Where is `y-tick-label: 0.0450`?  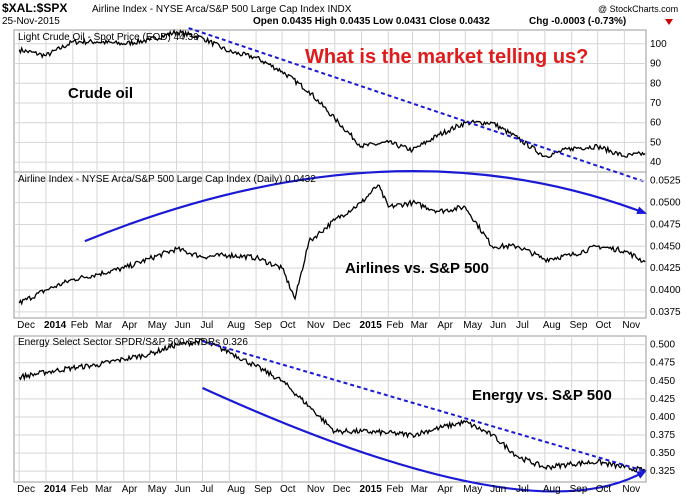 y-tick-label: 0.0450 is located at coordinates (665, 246).